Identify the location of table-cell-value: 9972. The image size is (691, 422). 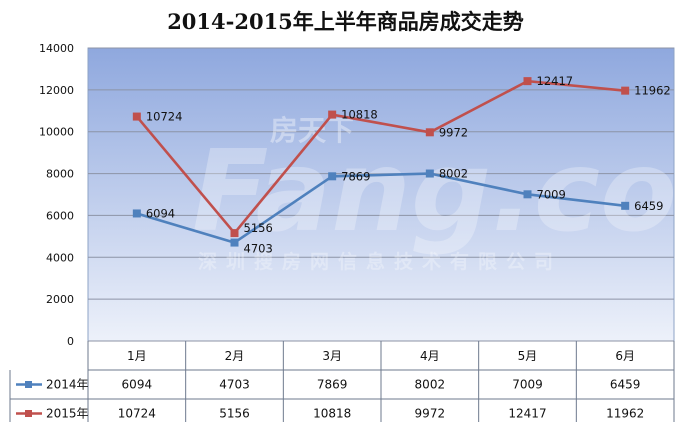
(430, 414).